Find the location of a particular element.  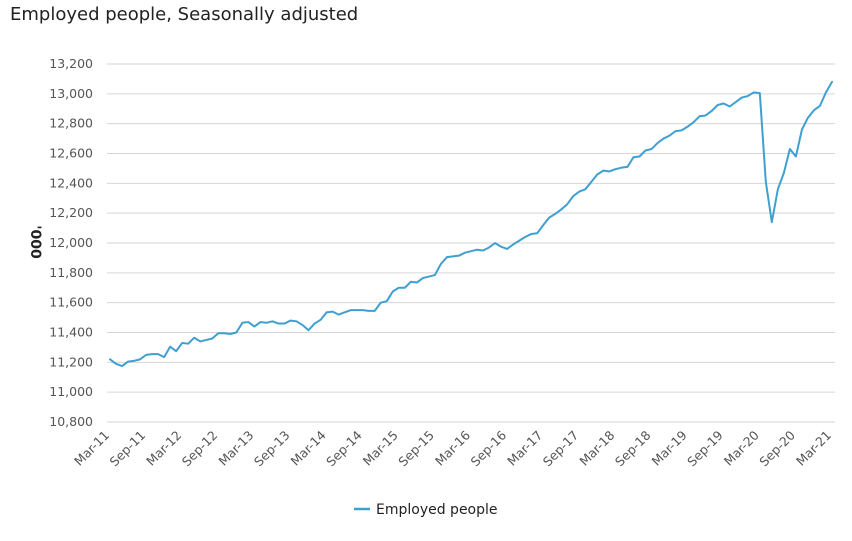

legend: Employed people is located at coordinates (426, 510).